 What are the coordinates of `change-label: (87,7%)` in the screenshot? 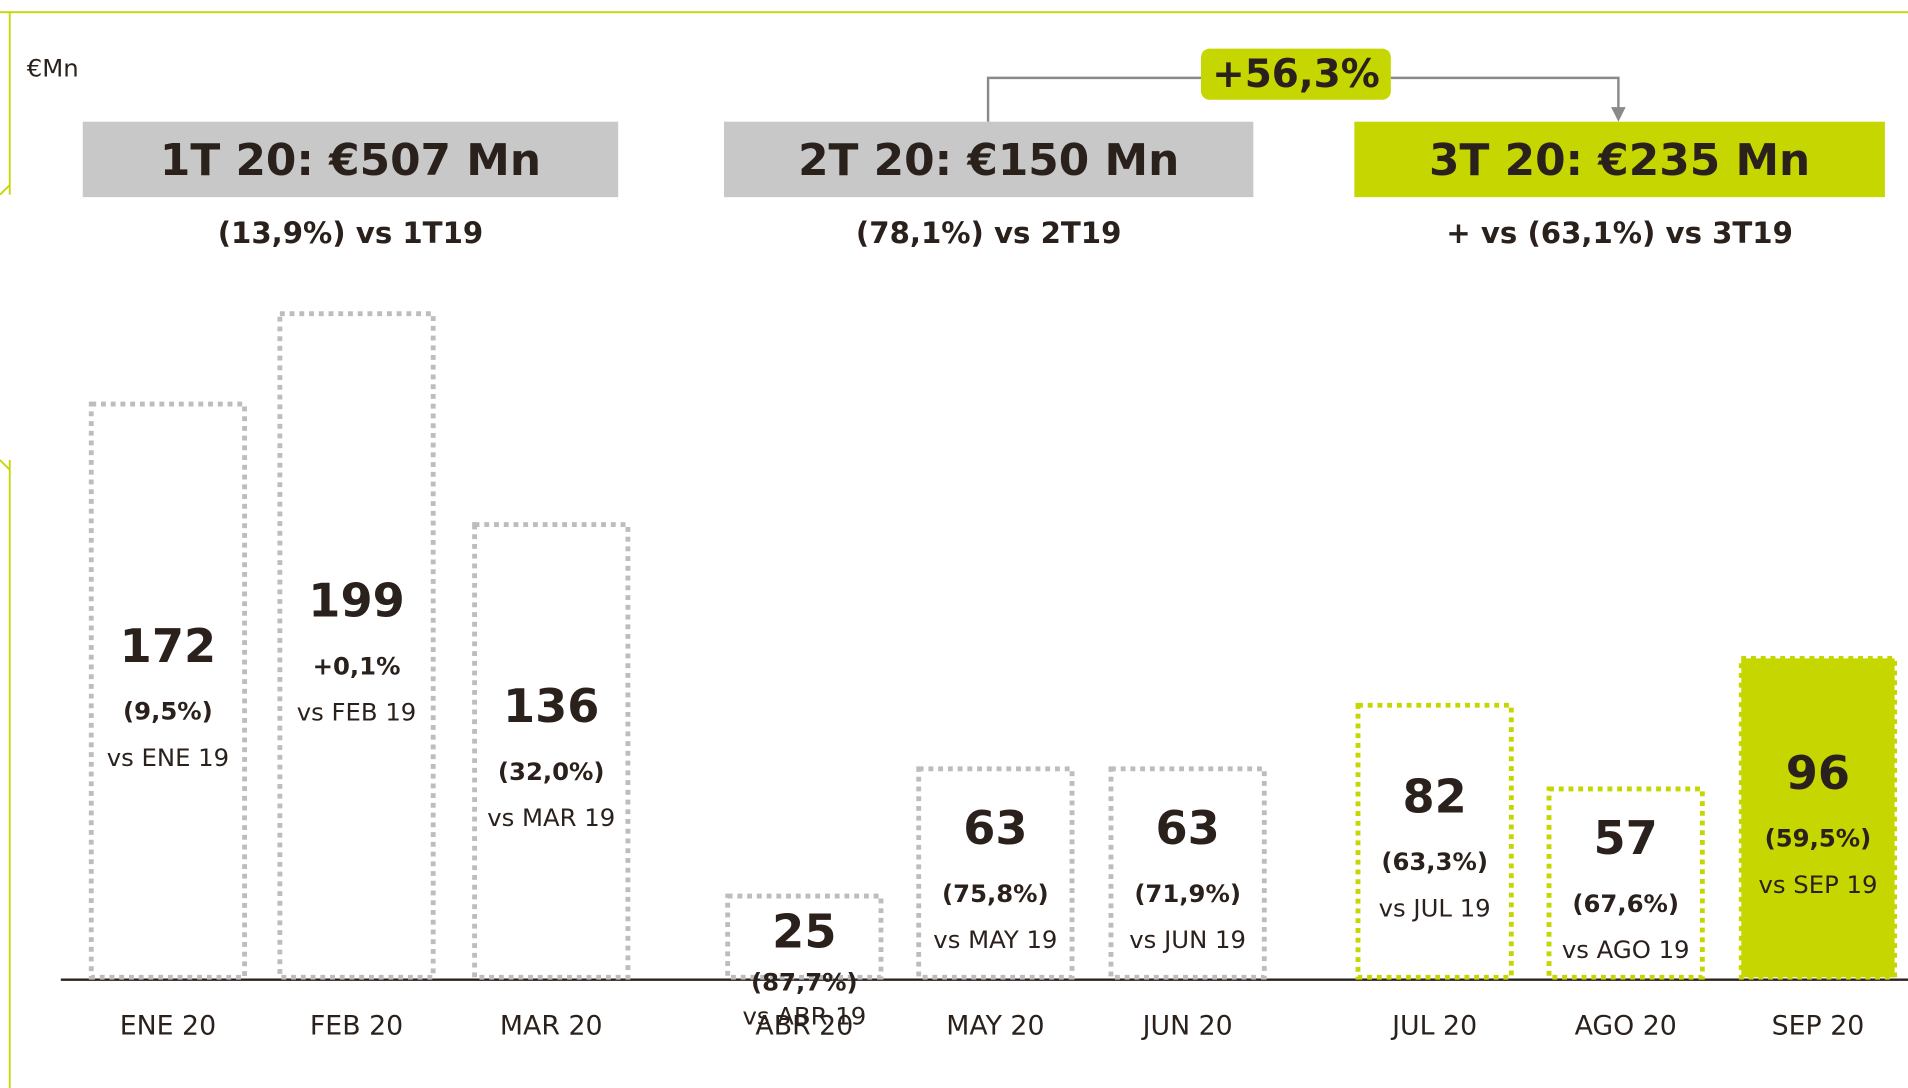 It's located at (804, 982).